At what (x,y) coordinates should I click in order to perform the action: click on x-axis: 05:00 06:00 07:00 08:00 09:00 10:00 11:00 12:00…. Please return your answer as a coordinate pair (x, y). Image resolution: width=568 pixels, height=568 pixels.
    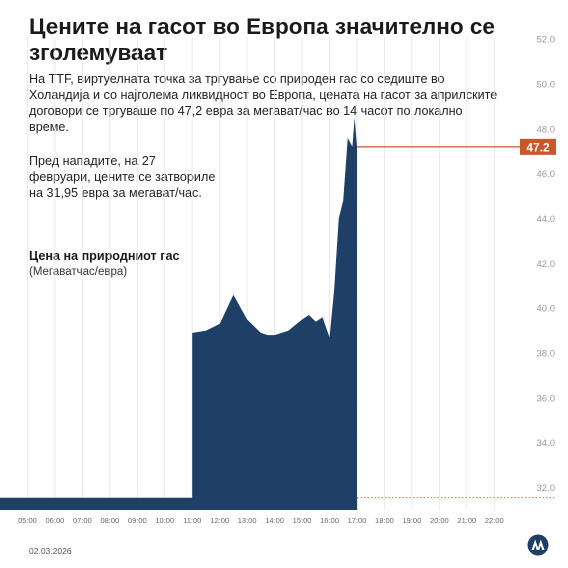
    Looking at the image, I should click on (261, 520).